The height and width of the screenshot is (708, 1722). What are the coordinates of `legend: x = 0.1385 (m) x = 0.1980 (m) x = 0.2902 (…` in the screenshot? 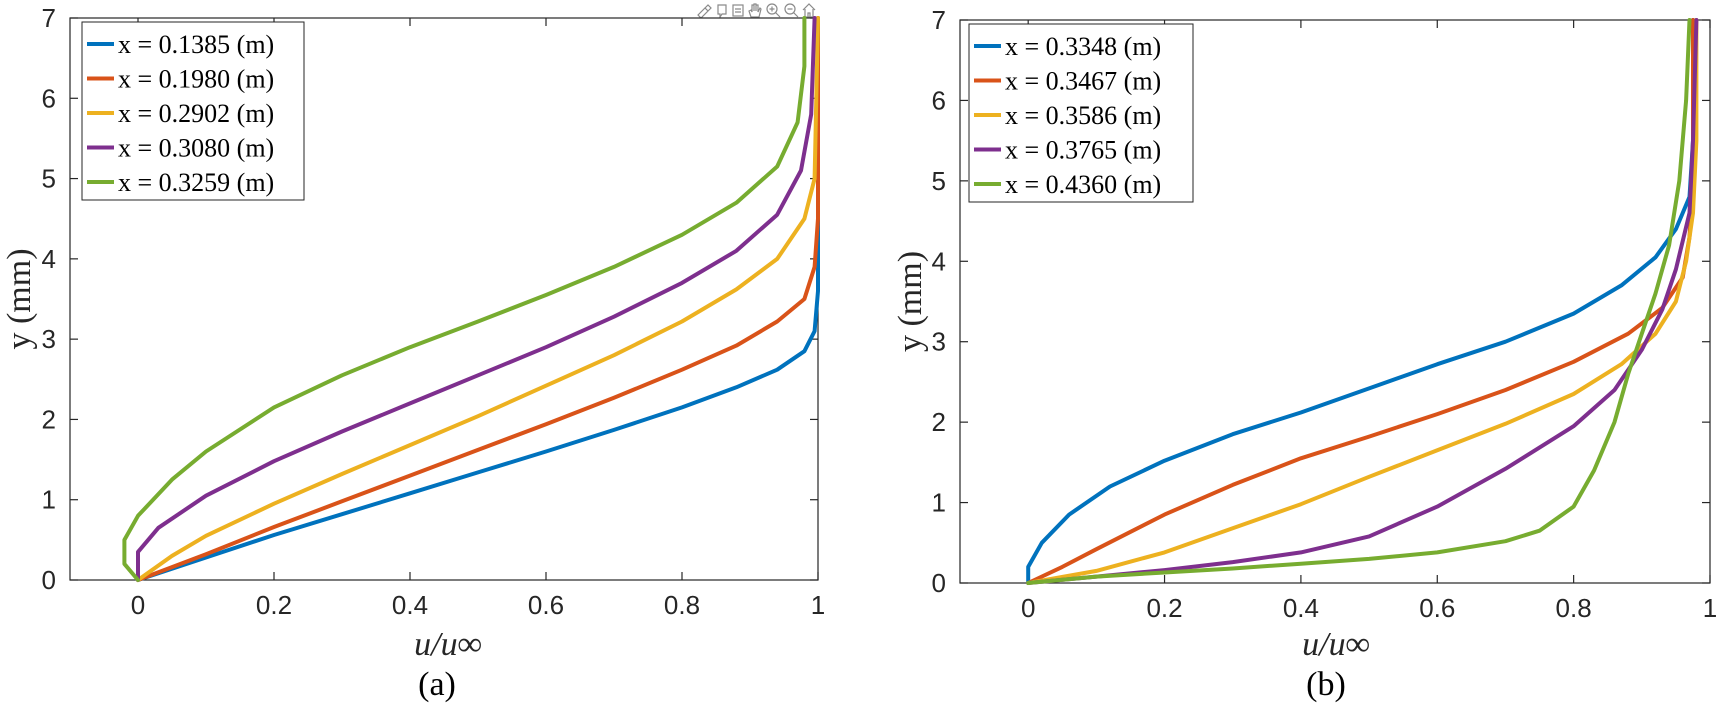 It's located at (193, 111).